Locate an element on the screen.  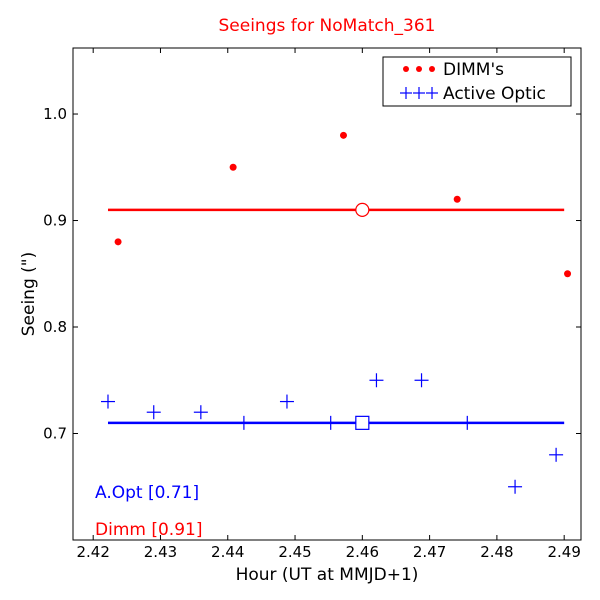
y-tick-label: 0.8 is located at coordinates (55, 327).